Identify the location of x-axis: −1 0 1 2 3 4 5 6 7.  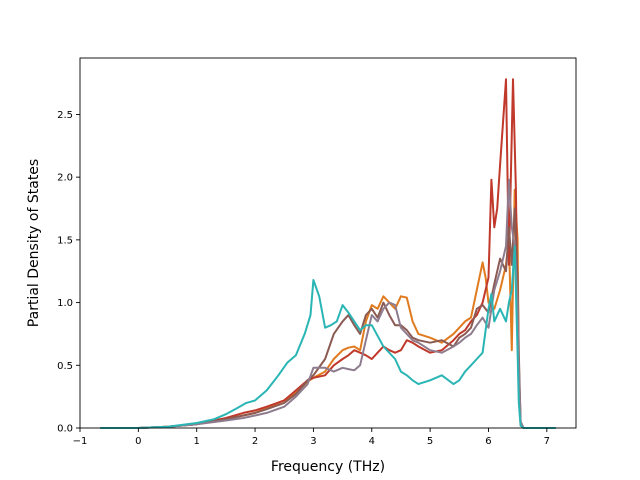
(311, 437).